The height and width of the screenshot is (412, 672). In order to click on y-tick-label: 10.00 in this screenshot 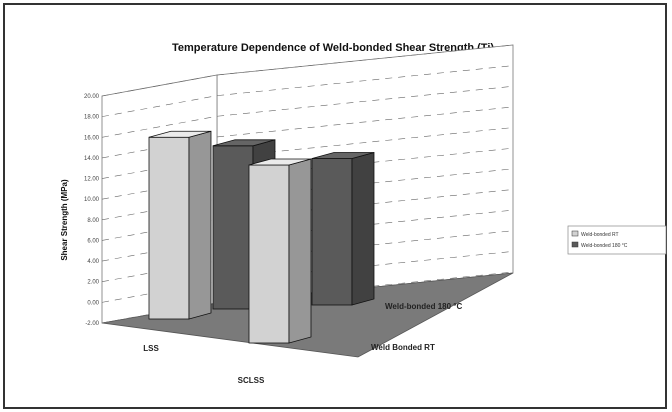, I will do `click(92, 200)`.